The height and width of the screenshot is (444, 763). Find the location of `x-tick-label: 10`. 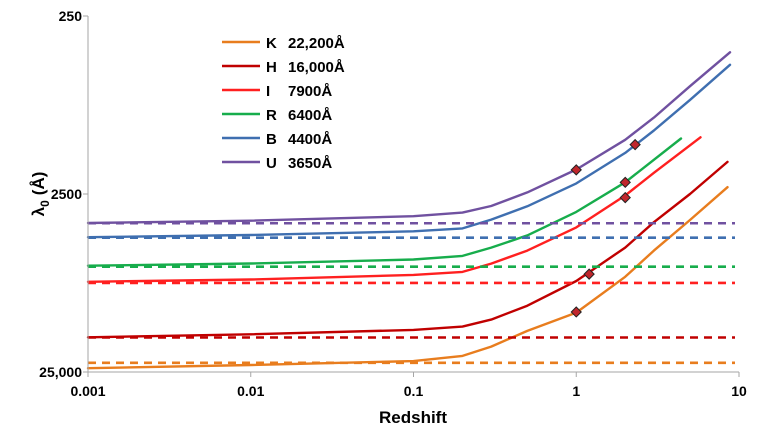

x-tick-label: 10 is located at coordinates (739, 391).